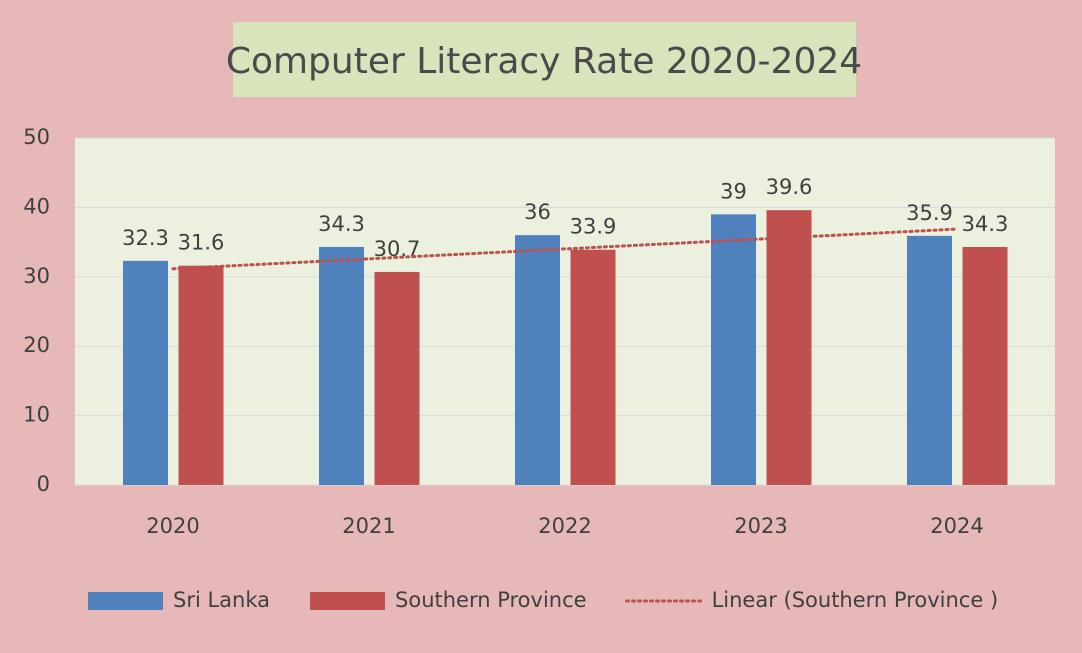  I want to click on trendline, so click(565, 249).